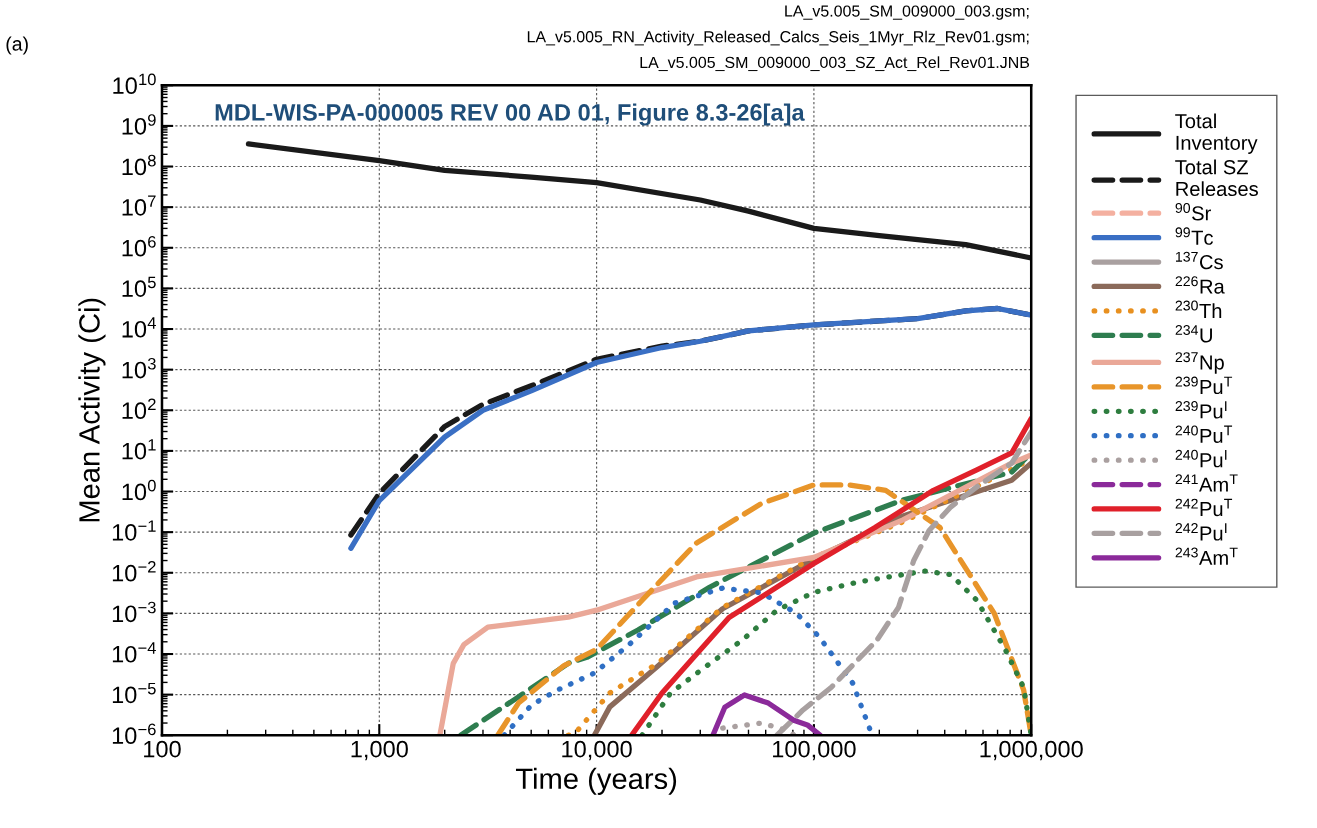 The height and width of the screenshot is (828, 1317). Describe the element at coordinates (510, 114) in the screenshot. I see `annotation: MDL-WIS-PA-000005 REV 00 AD 01, Figure 8.3-26[a]a` at that location.